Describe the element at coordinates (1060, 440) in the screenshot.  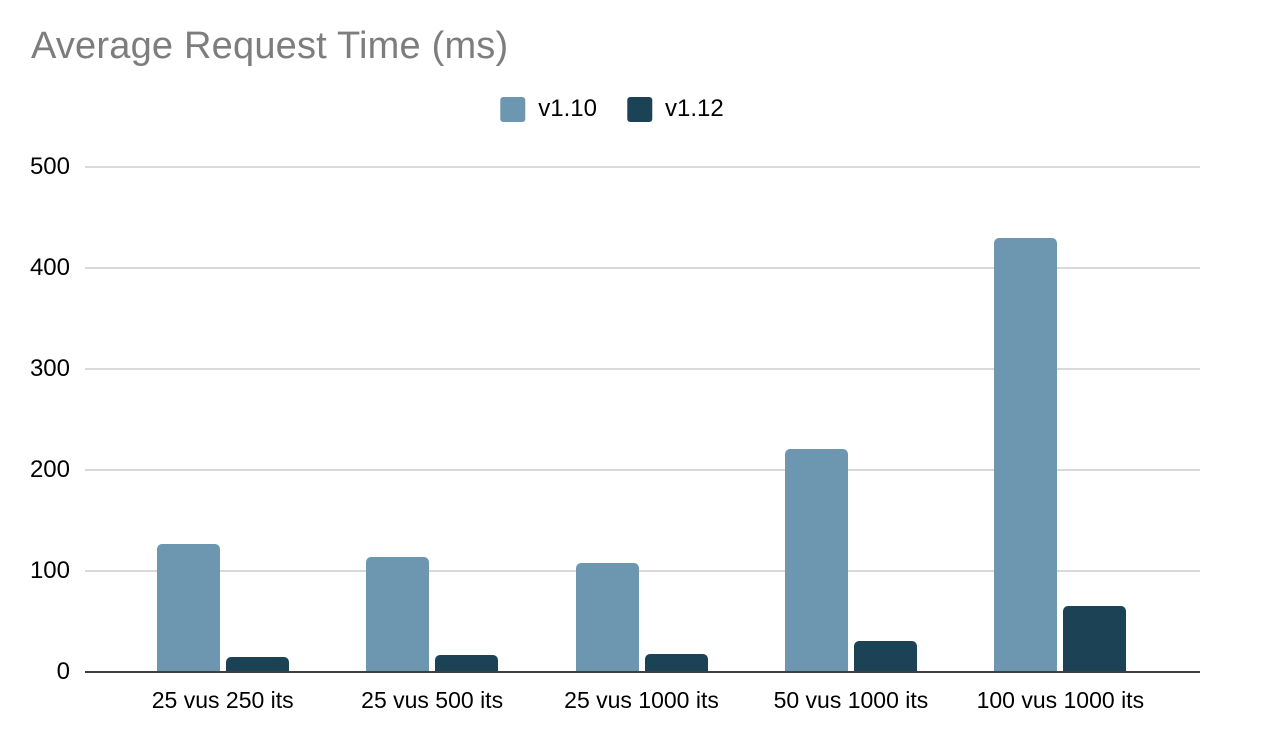
I see `bar-group: 100 vus 1000 its` at that location.